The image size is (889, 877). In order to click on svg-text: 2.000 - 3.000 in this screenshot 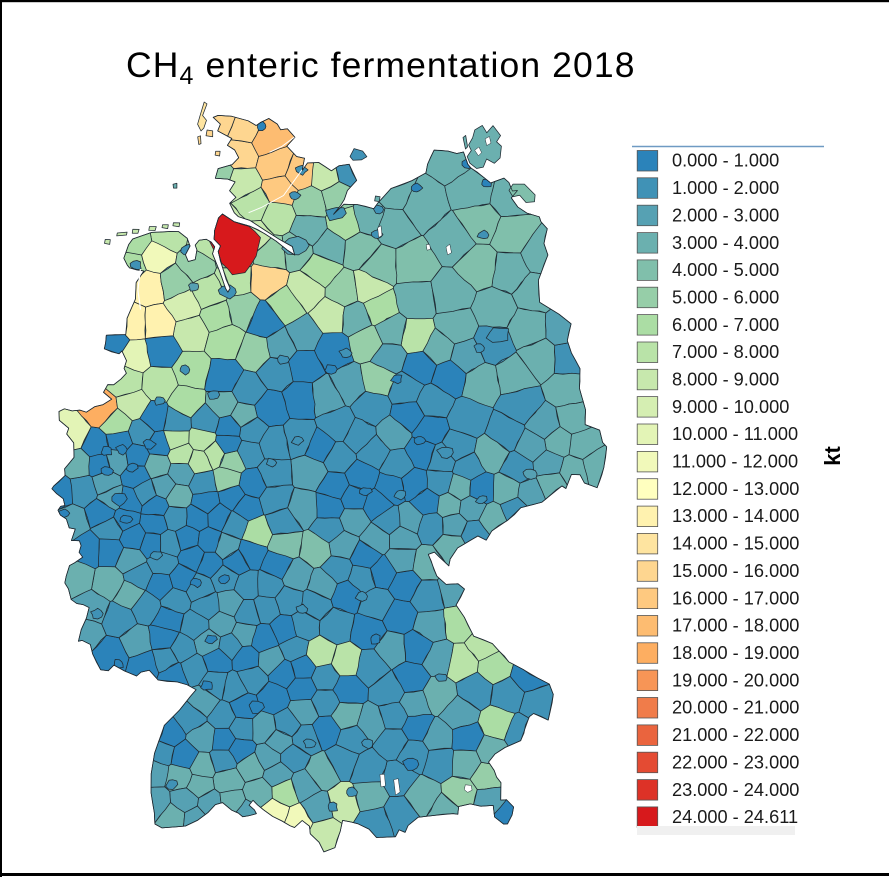, I will do `click(725, 215)`.